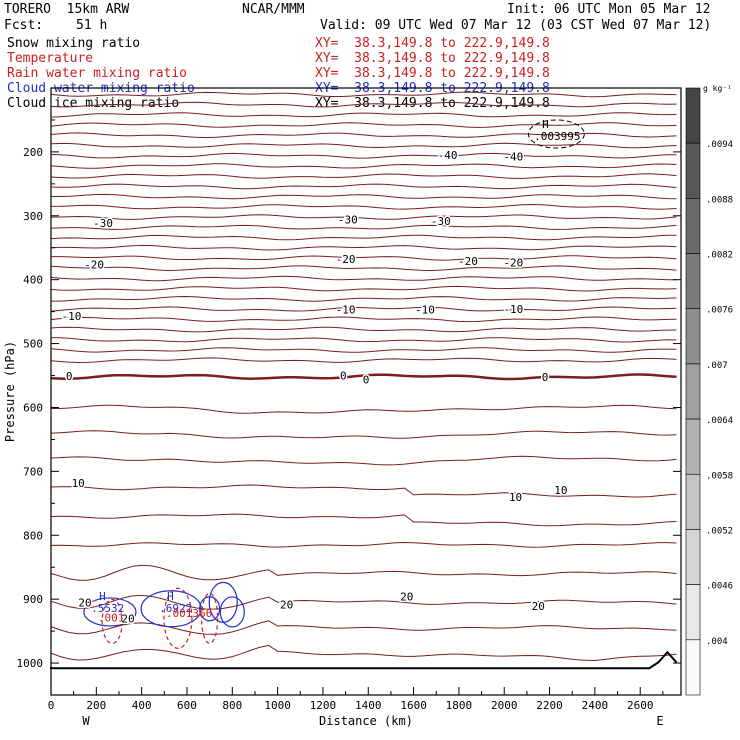 This screenshot has width=740, height=740. I want to click on x-tick-label: 1600, so click(413, 705).